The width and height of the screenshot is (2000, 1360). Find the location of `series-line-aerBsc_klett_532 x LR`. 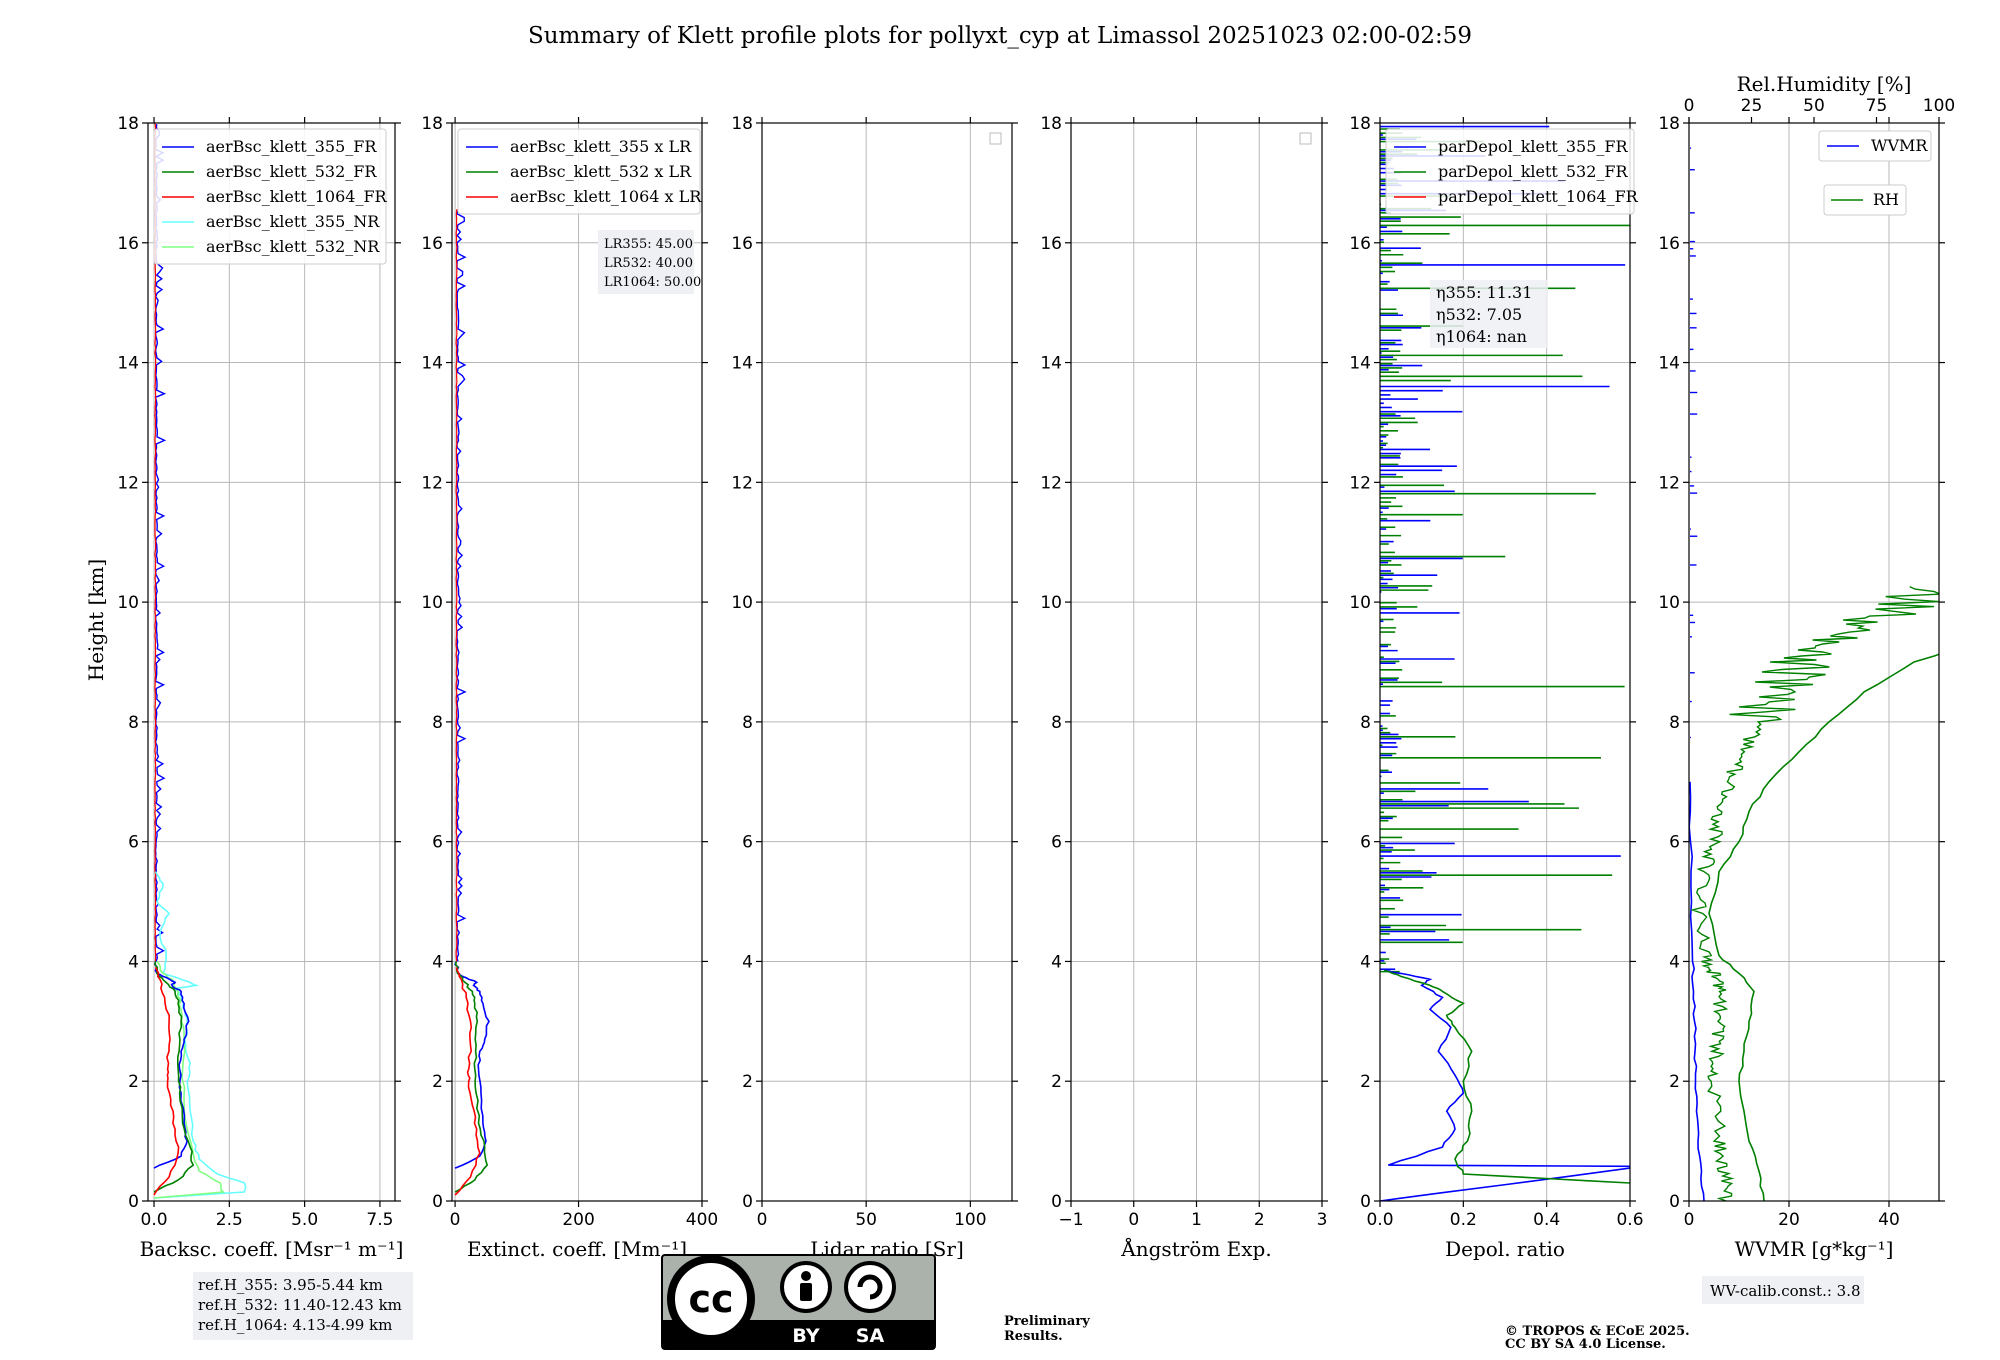

series-line-aerBsc_klett_532 x LR is located at coordinates (471, 1077).